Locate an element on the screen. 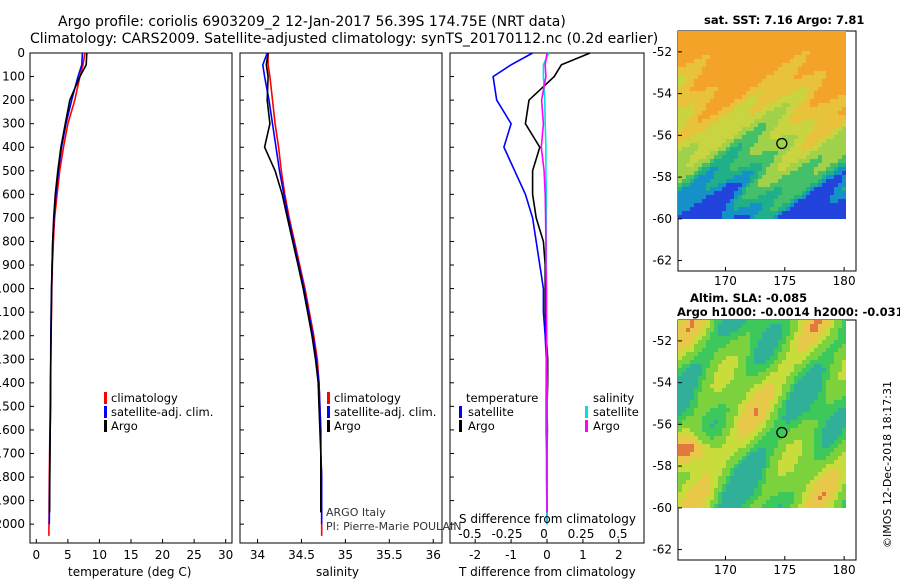 This screenshot has width=900, height=584. temperature-series is located at coordinates (68, 294).